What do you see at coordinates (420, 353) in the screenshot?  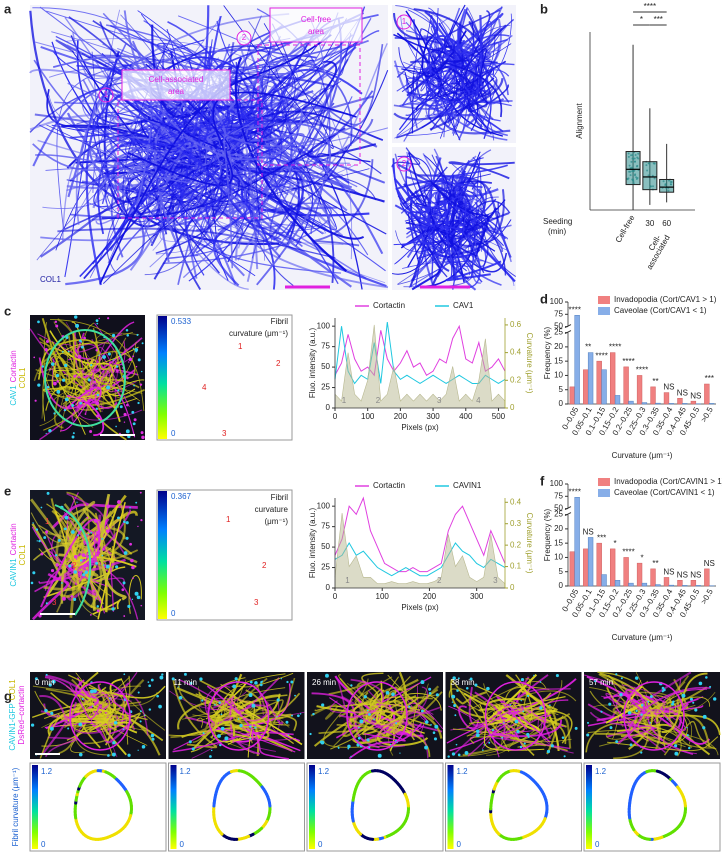 I see `intensity-line` at bounding box center [420, 353].